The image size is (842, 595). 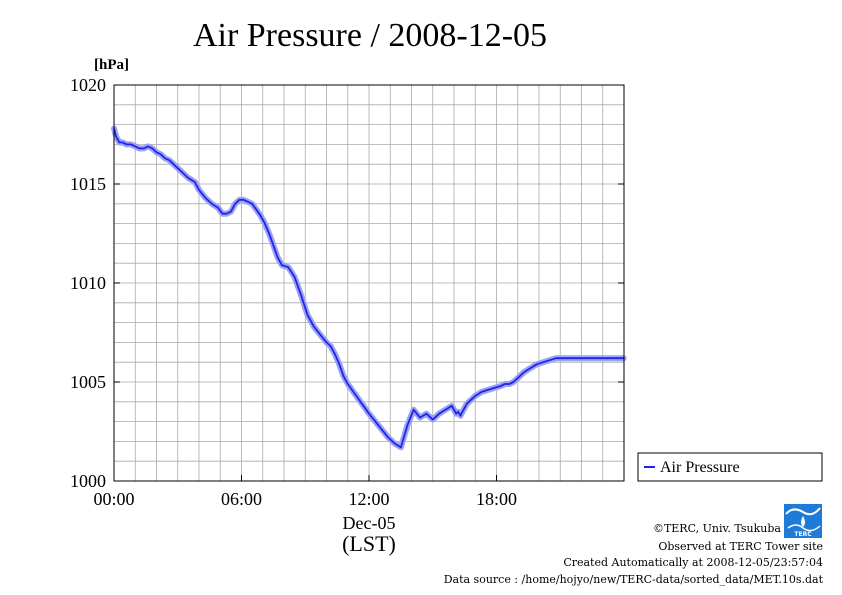 What do you see at coordinates (88, 85) in the screenshot?
I see `y-tick-label: 1020` at bounding box center [88, 85].